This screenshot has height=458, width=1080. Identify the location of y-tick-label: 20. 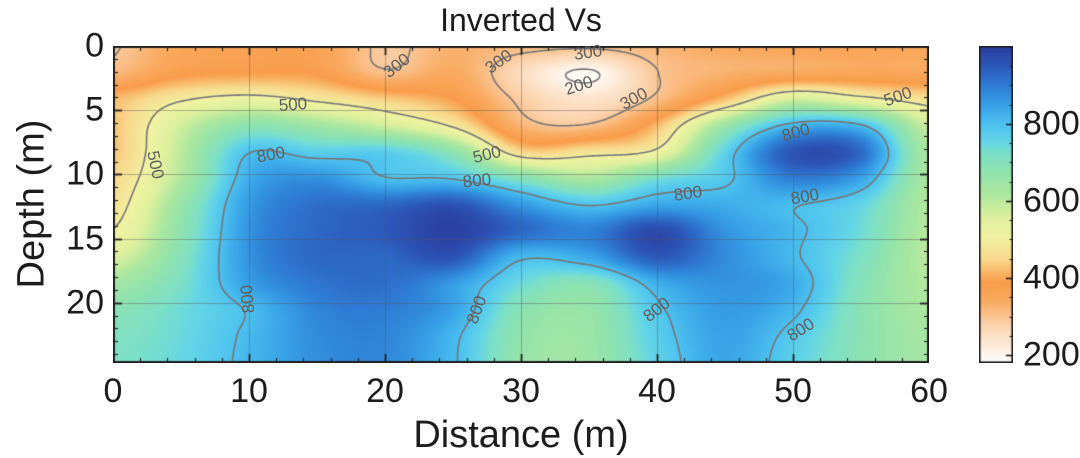
(85, 302).